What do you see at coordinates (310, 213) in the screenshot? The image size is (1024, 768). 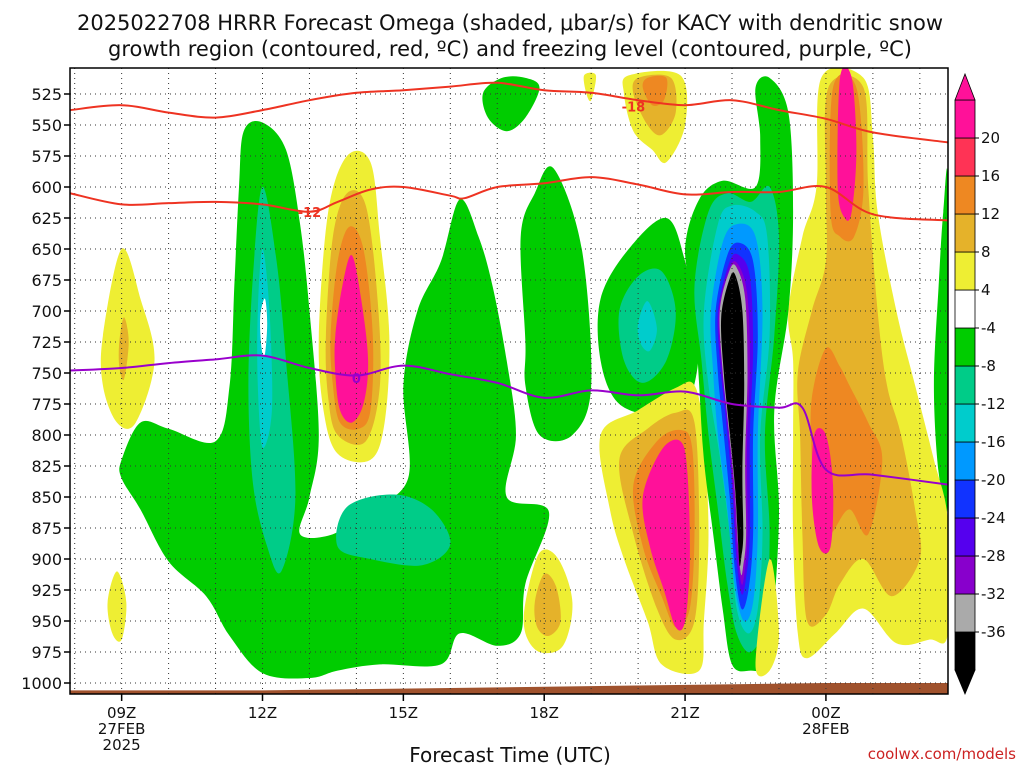 I see `isotherm-label-1: -12` at bounding box center [310, 213].